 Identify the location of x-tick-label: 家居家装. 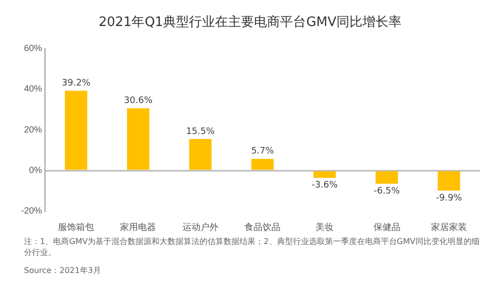
(448, 227).